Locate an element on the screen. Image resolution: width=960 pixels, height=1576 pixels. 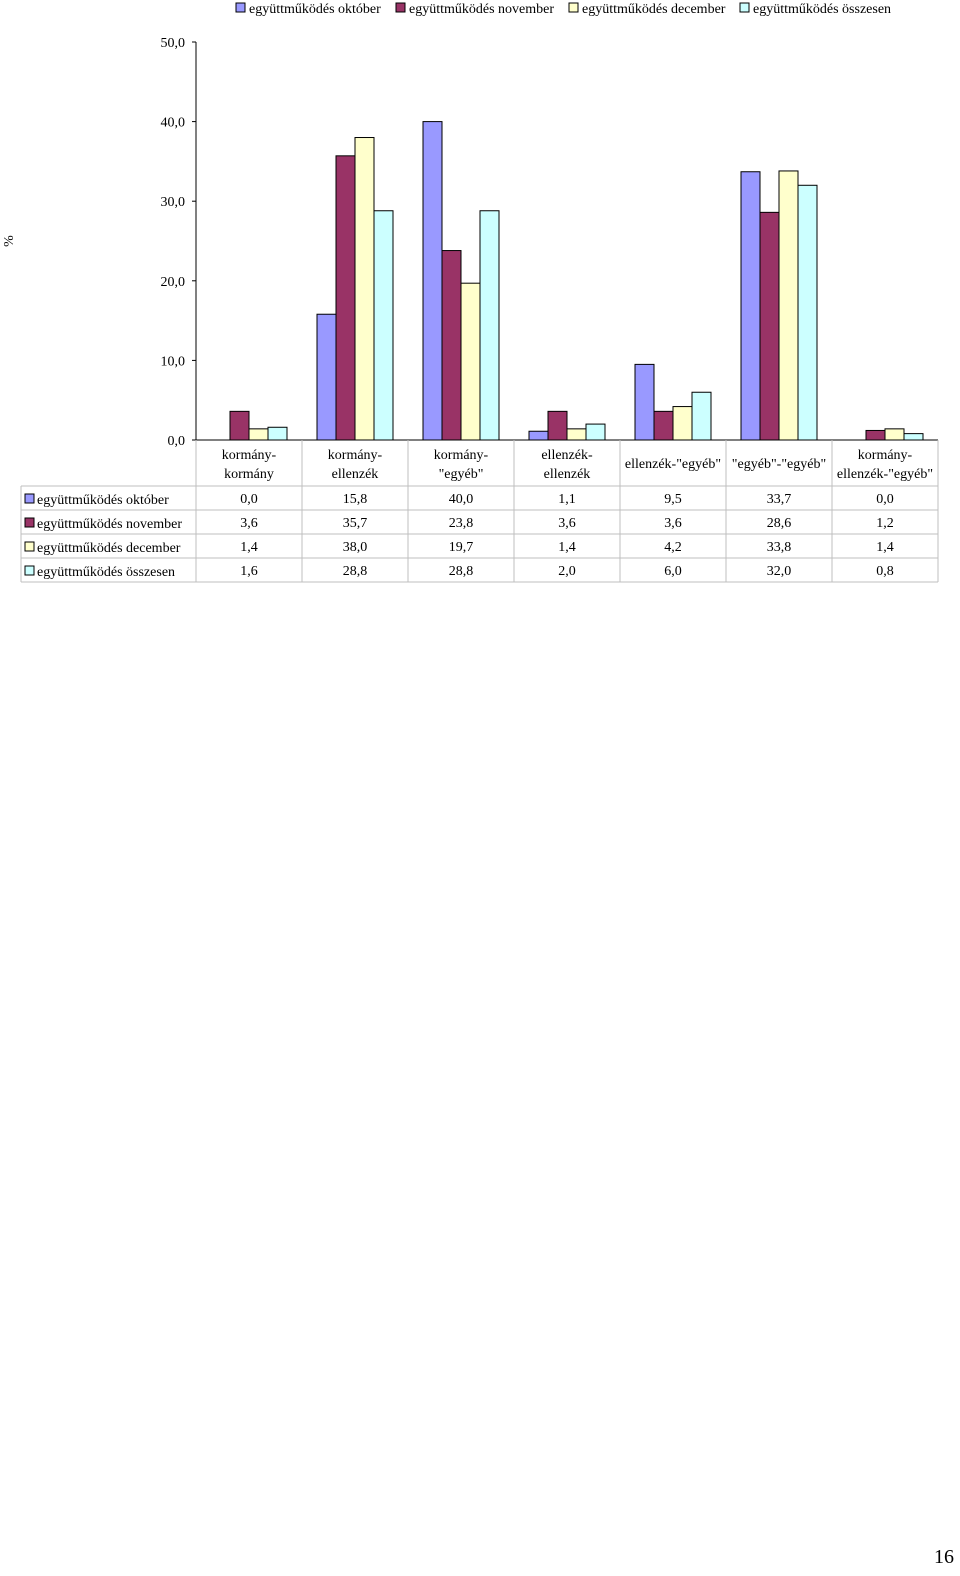
legend-label: együttműködés október is located at coordinates (315, 9).